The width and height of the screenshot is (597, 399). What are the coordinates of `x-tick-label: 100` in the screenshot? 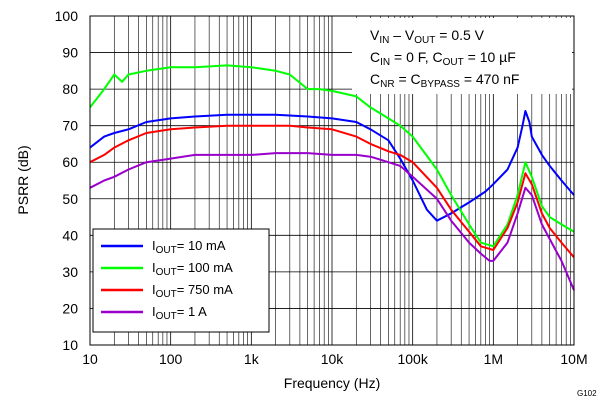 It's located at (171, 359).